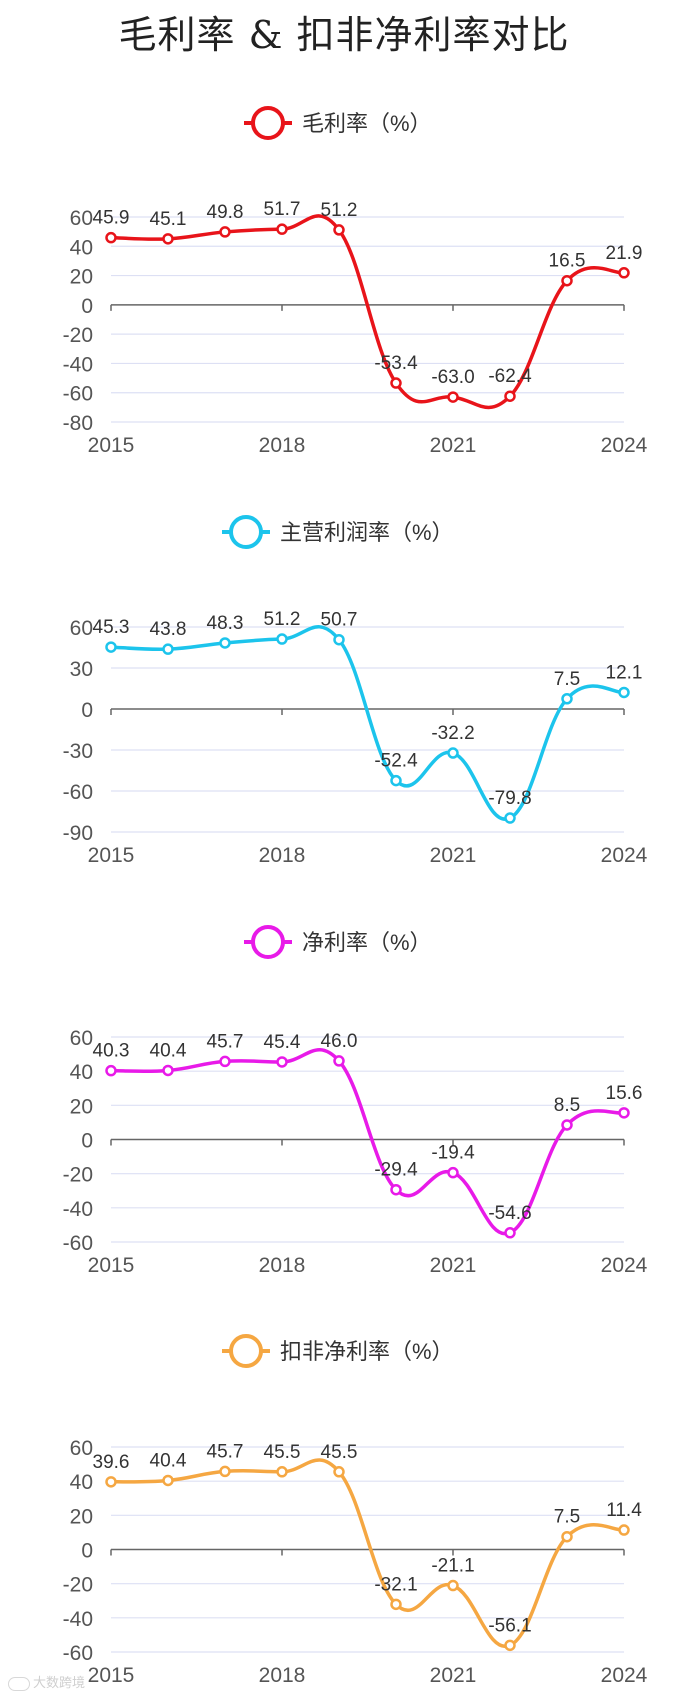  I want to click on data-label: -52.4, so click(396, 761).